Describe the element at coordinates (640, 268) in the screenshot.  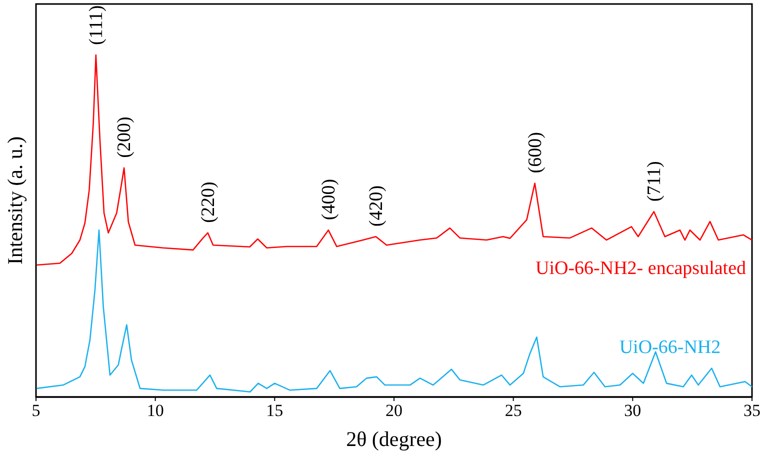
I see `series-label: UiO-66-NH2- encapsulated` at that location.